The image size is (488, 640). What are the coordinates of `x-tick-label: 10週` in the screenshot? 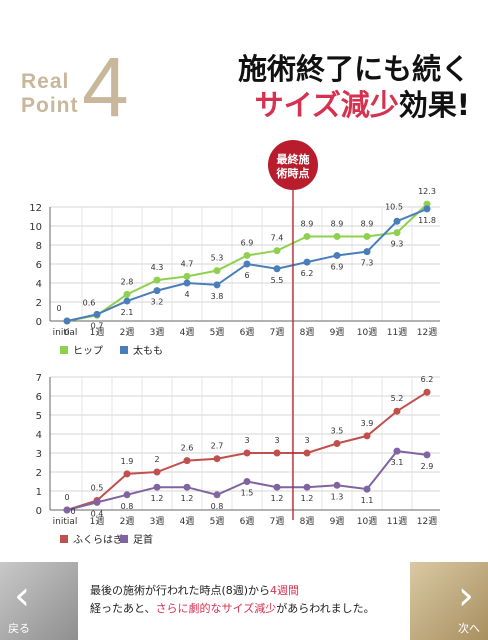 It's located at (367, 332).